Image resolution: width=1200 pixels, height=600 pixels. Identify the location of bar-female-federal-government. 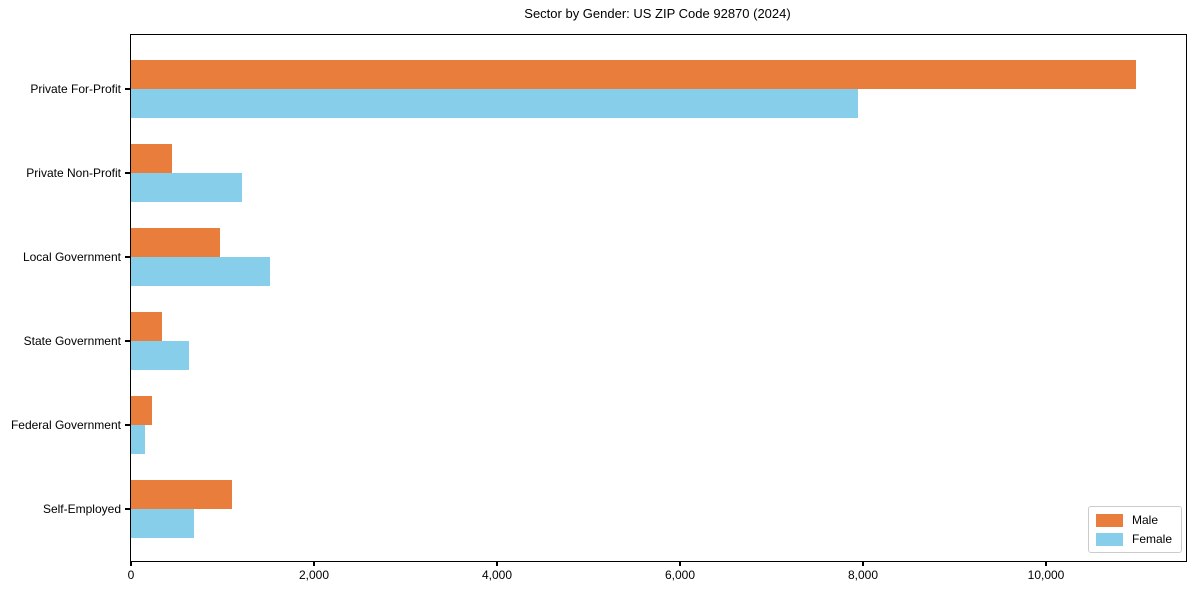
(138, 439).